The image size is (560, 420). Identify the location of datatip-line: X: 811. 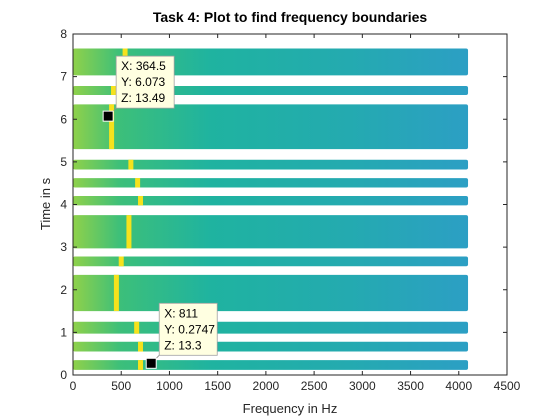
(181, 313).